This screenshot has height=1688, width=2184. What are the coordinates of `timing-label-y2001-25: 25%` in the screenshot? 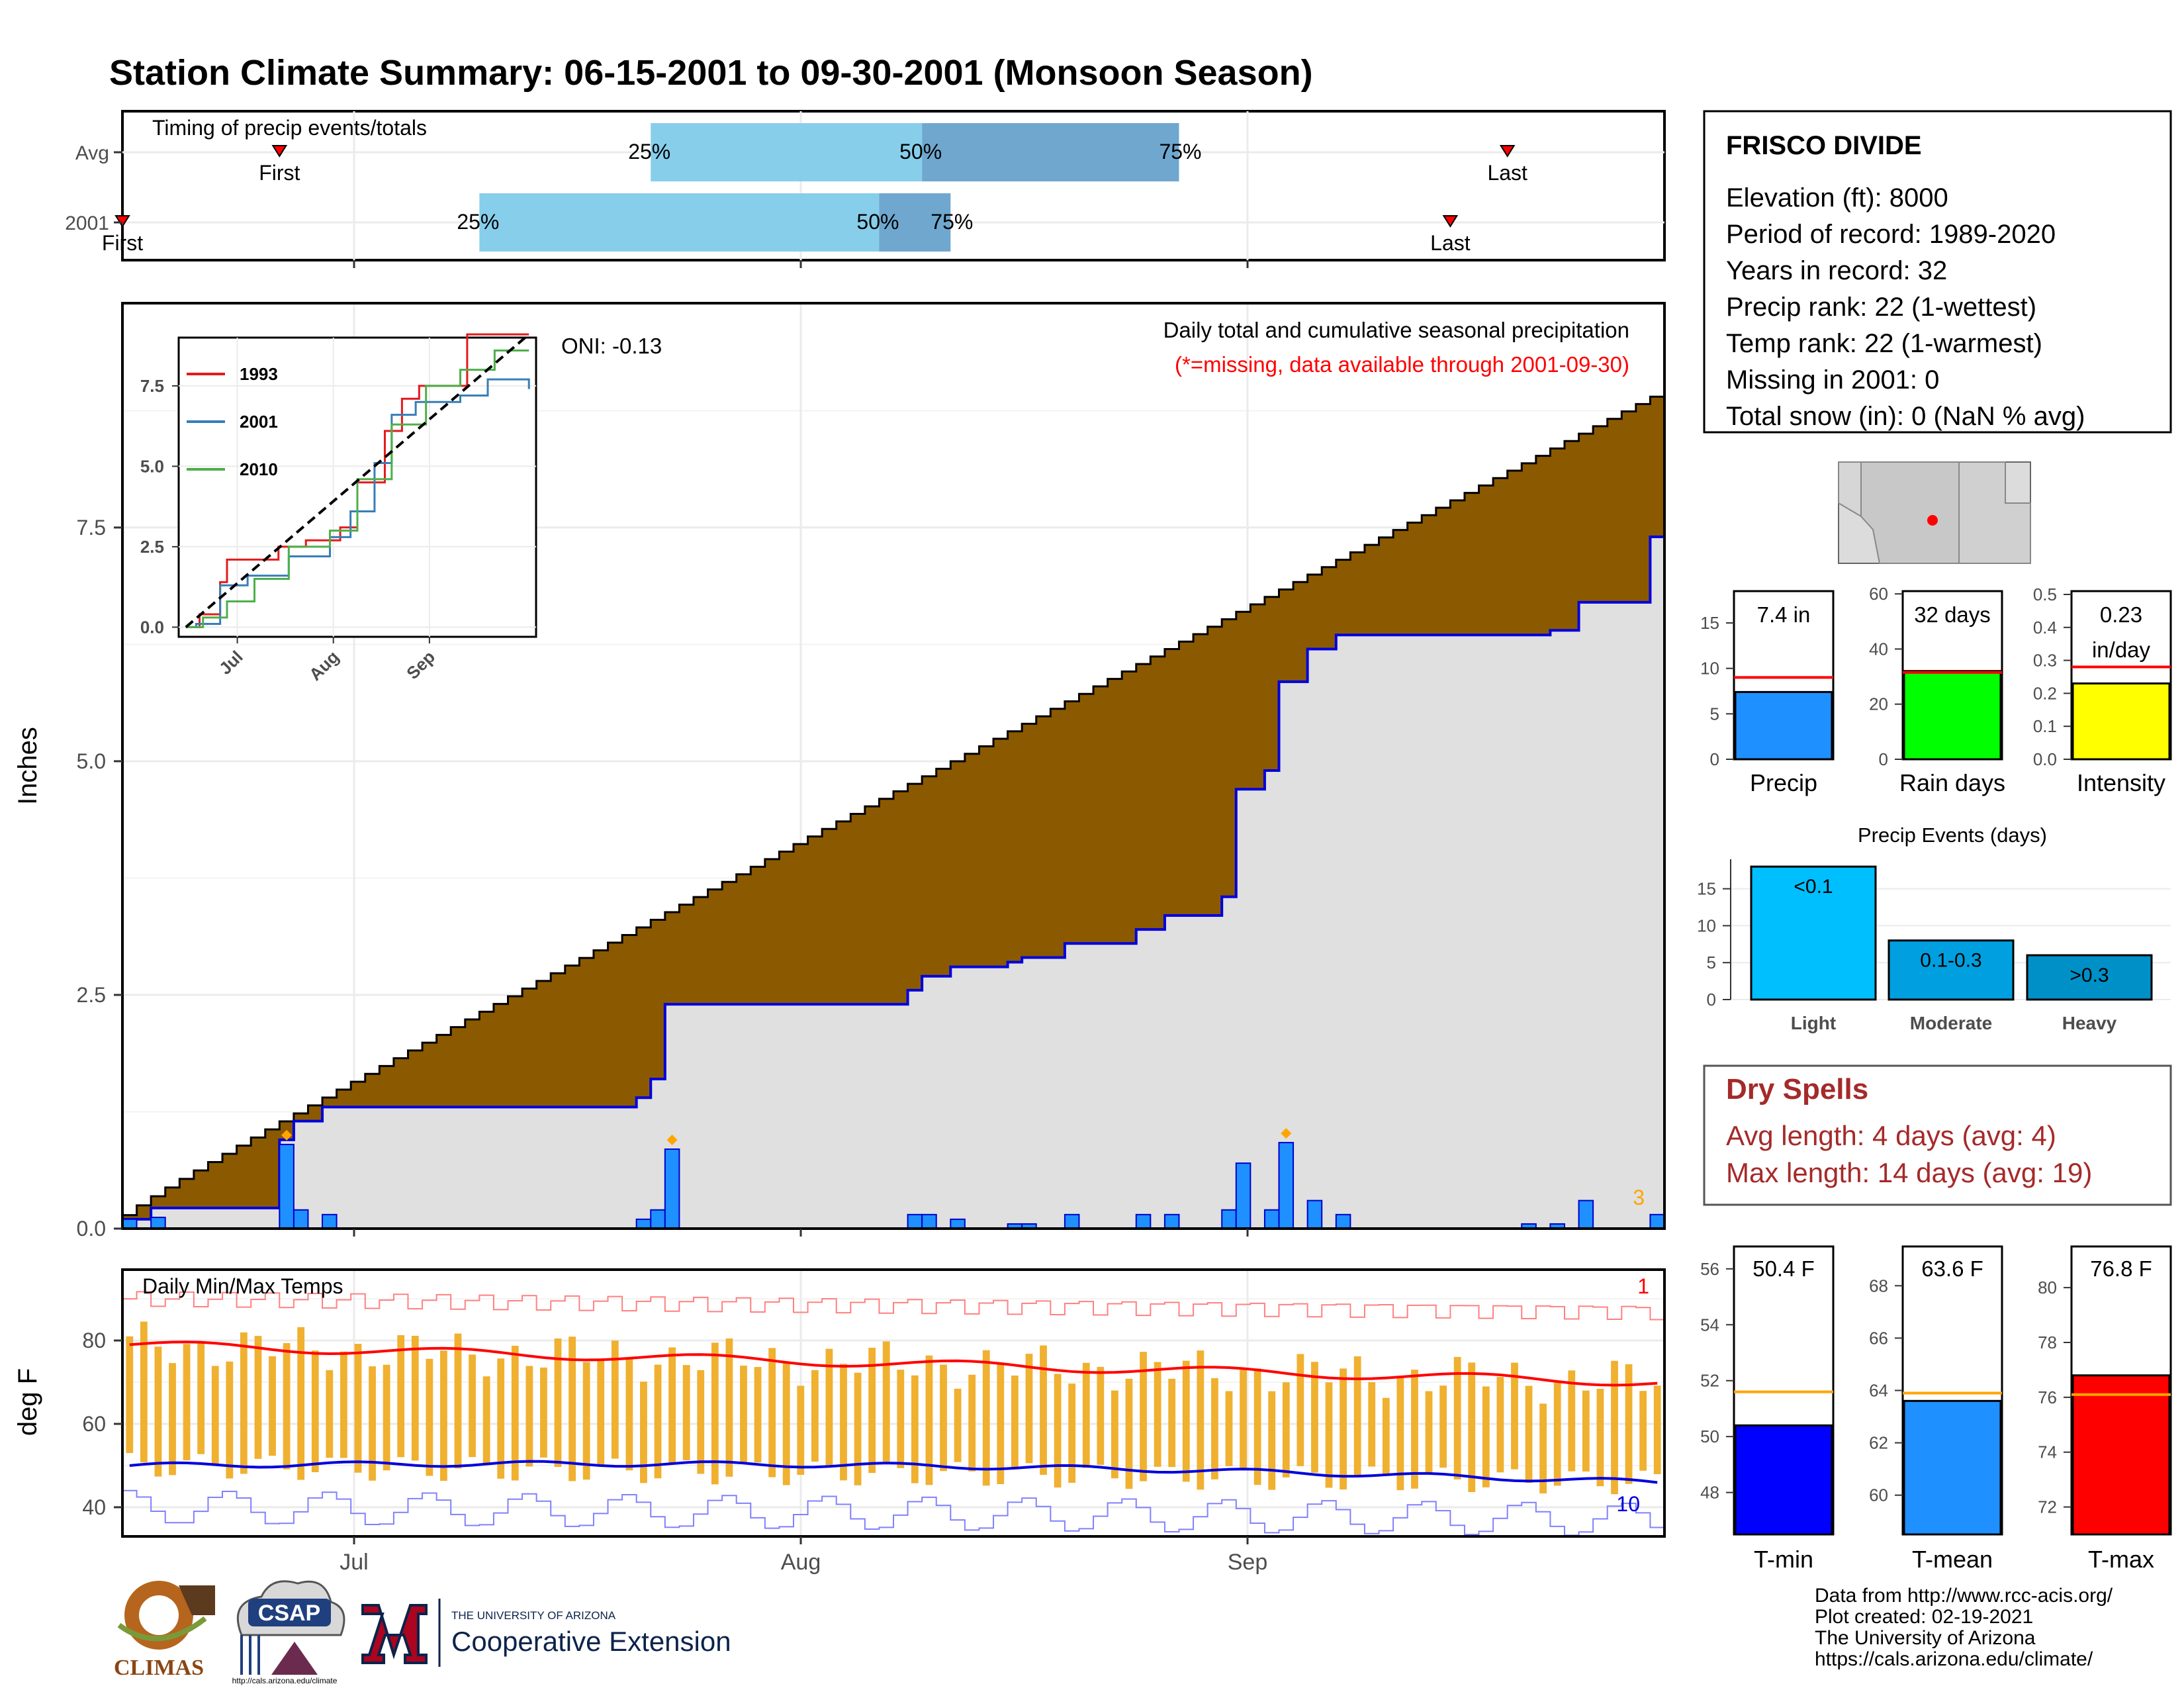 It's located at (478, 222).